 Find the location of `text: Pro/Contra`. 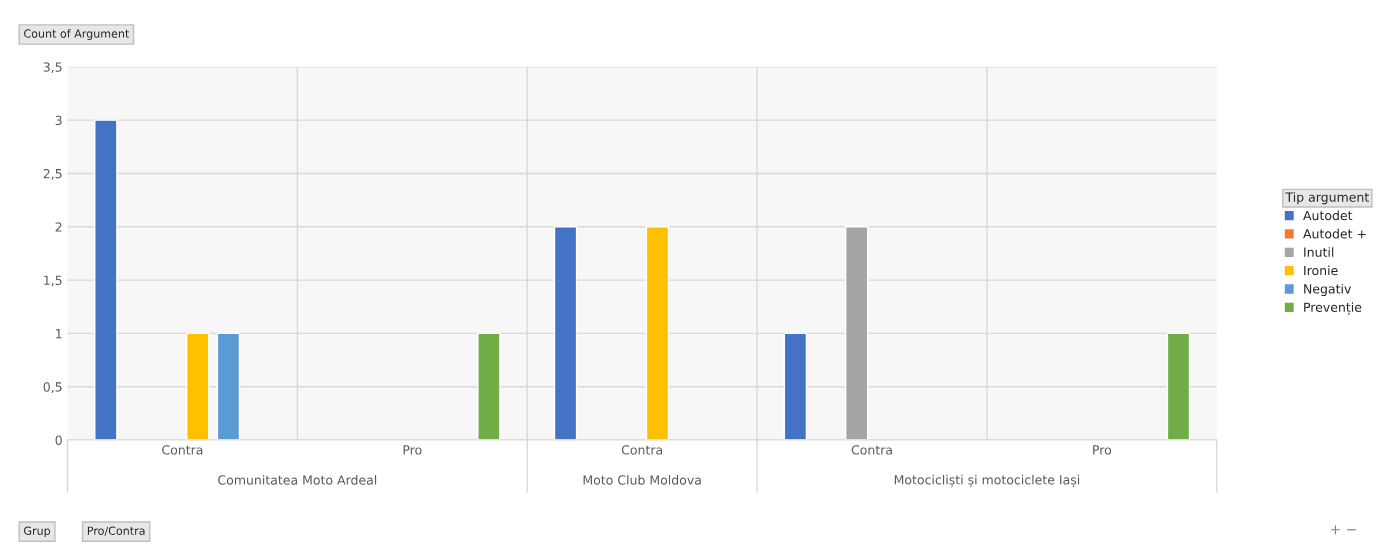

text: Pro/Contra is located at coordinates (116, 531).